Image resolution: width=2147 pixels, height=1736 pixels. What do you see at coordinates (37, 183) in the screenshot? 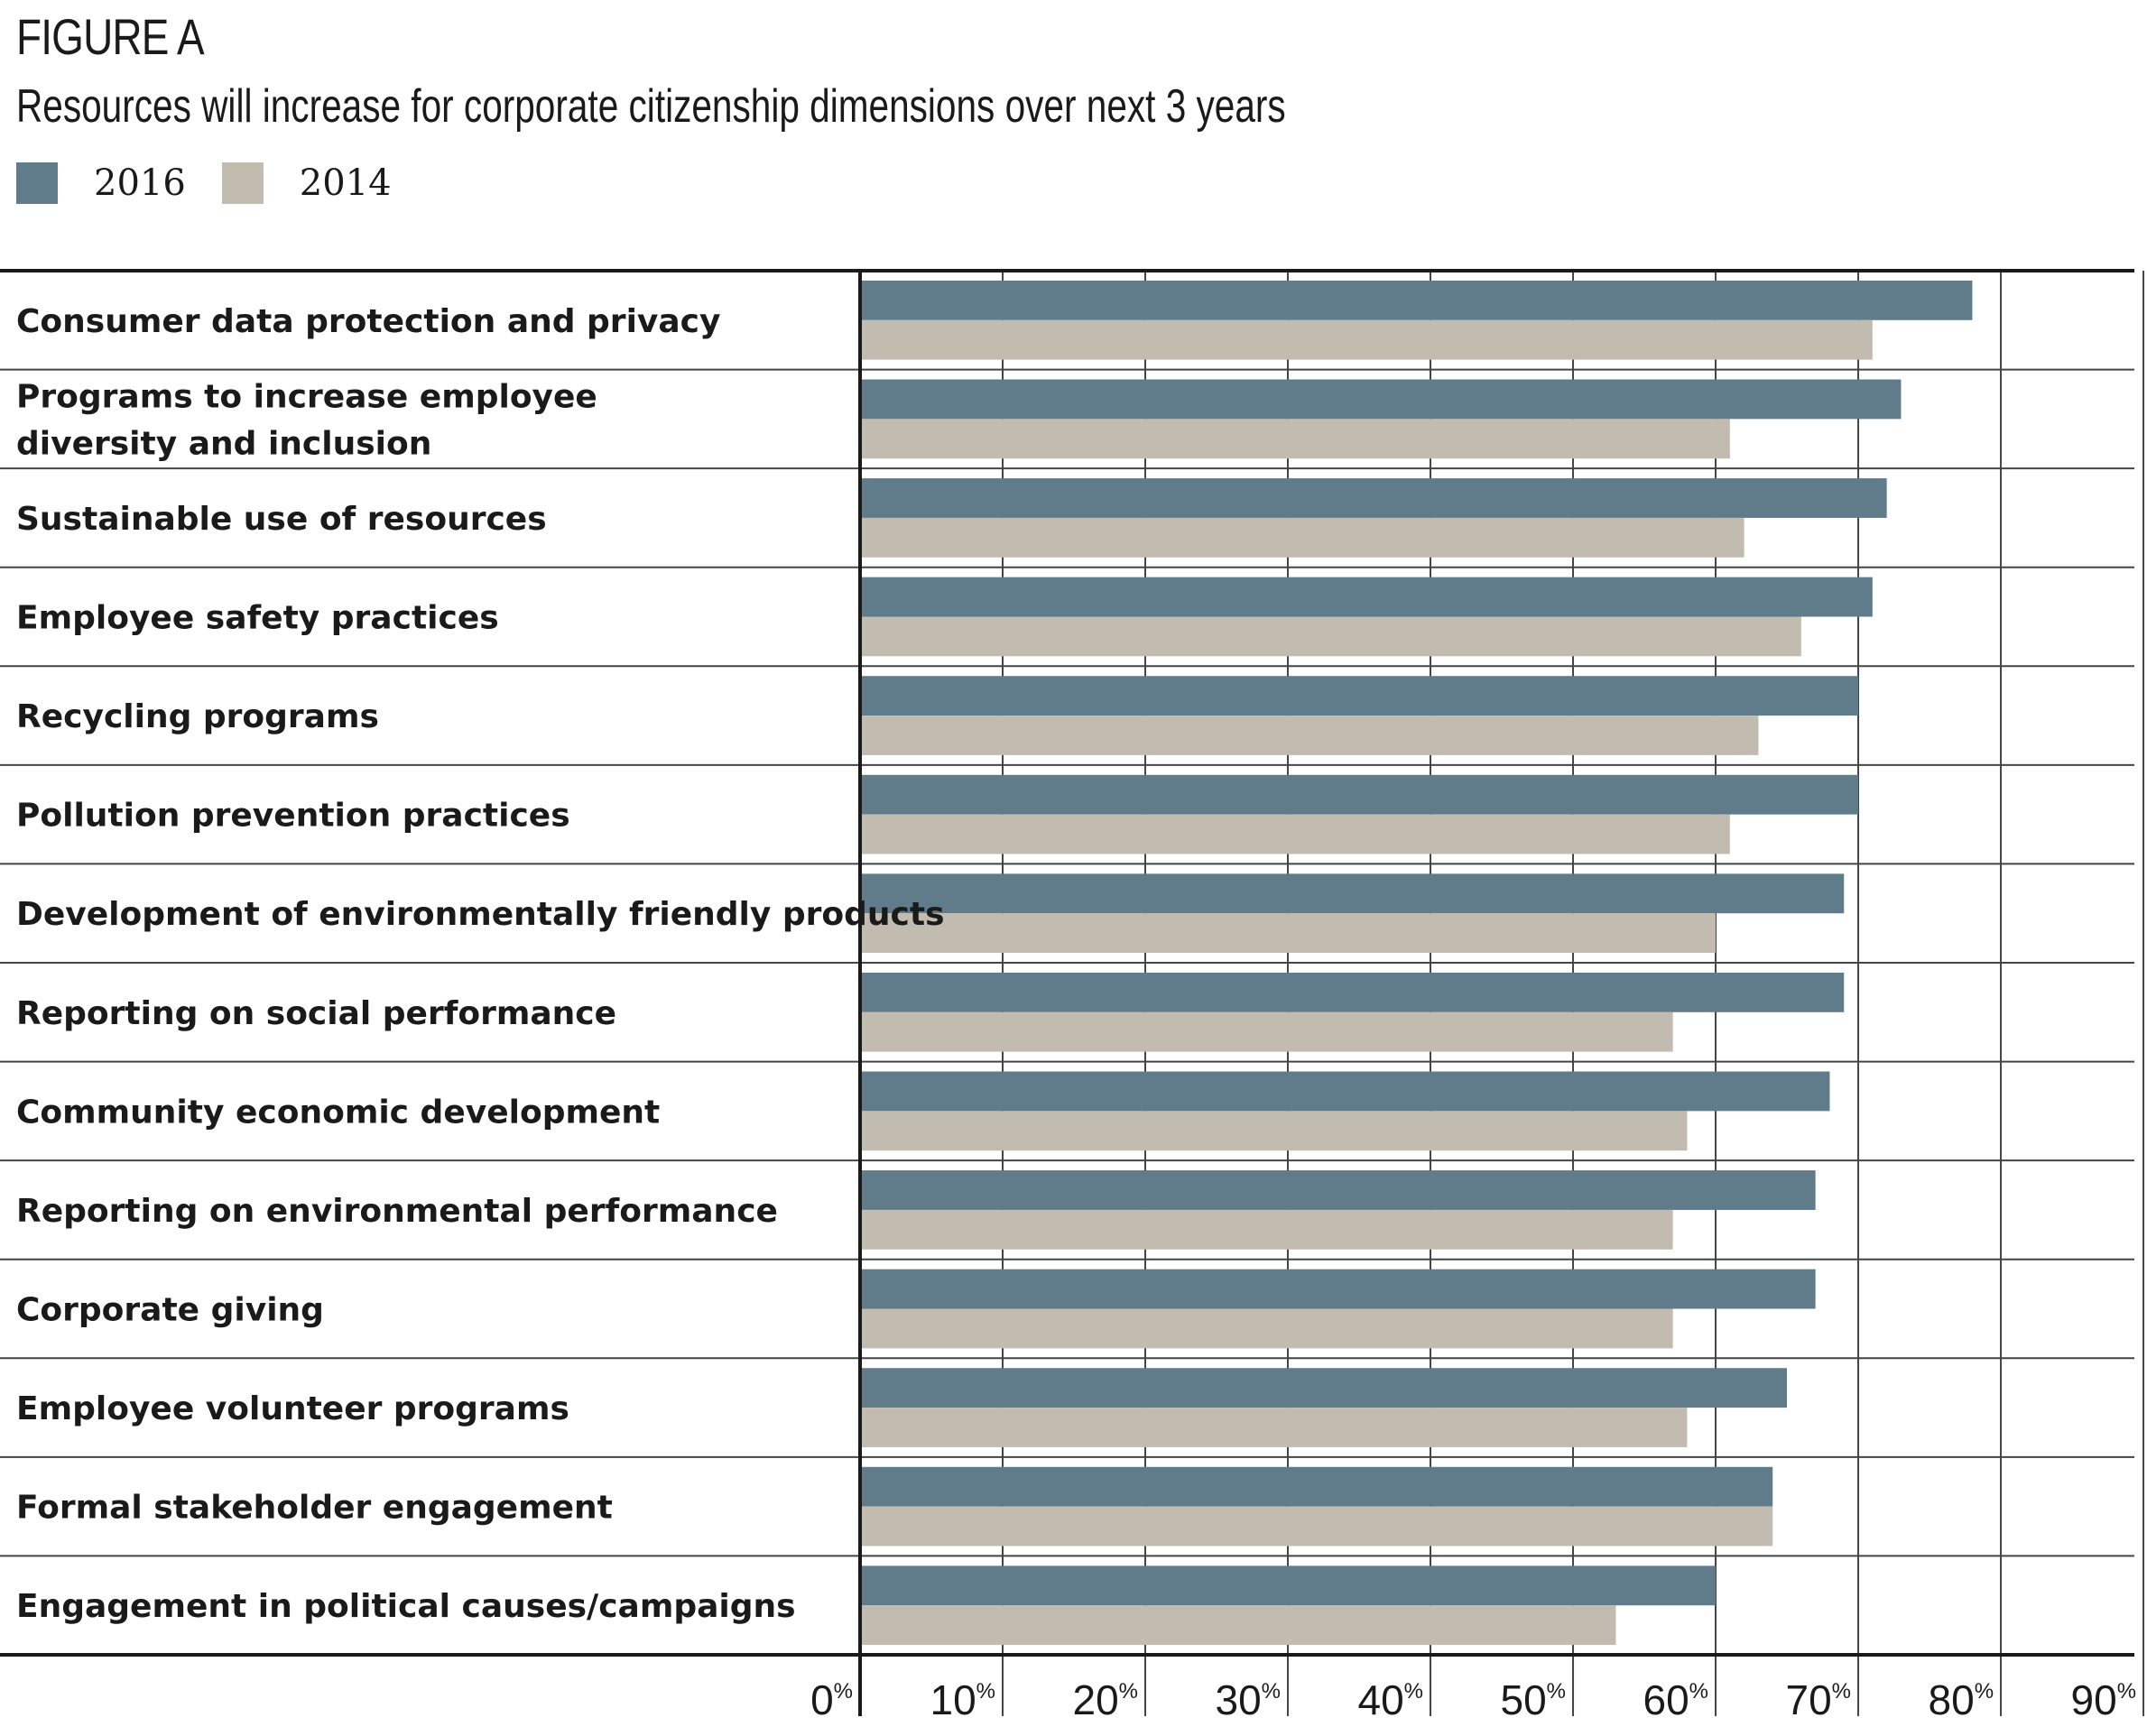
I see `legend-swatch-2016` at bounding box center [37, 183].